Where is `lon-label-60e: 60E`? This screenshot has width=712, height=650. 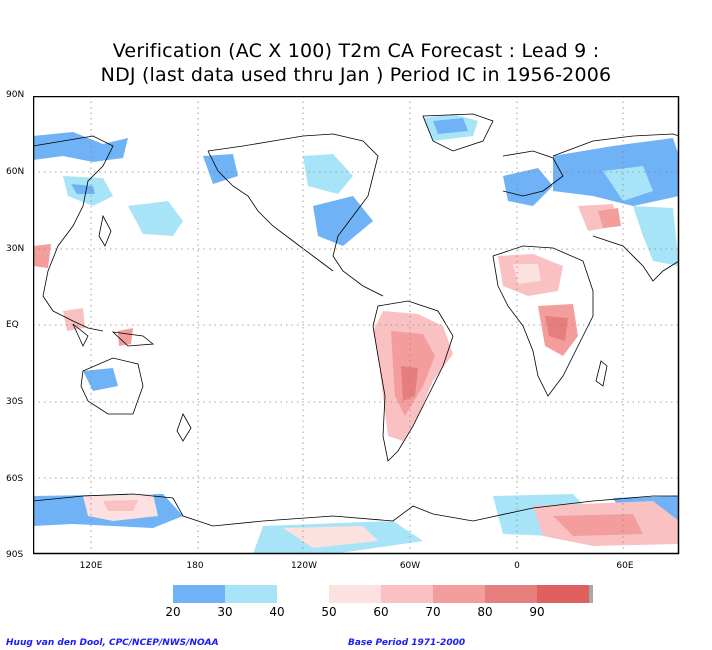 lon-label-60e: 60E is located at coordinates (625, 566).